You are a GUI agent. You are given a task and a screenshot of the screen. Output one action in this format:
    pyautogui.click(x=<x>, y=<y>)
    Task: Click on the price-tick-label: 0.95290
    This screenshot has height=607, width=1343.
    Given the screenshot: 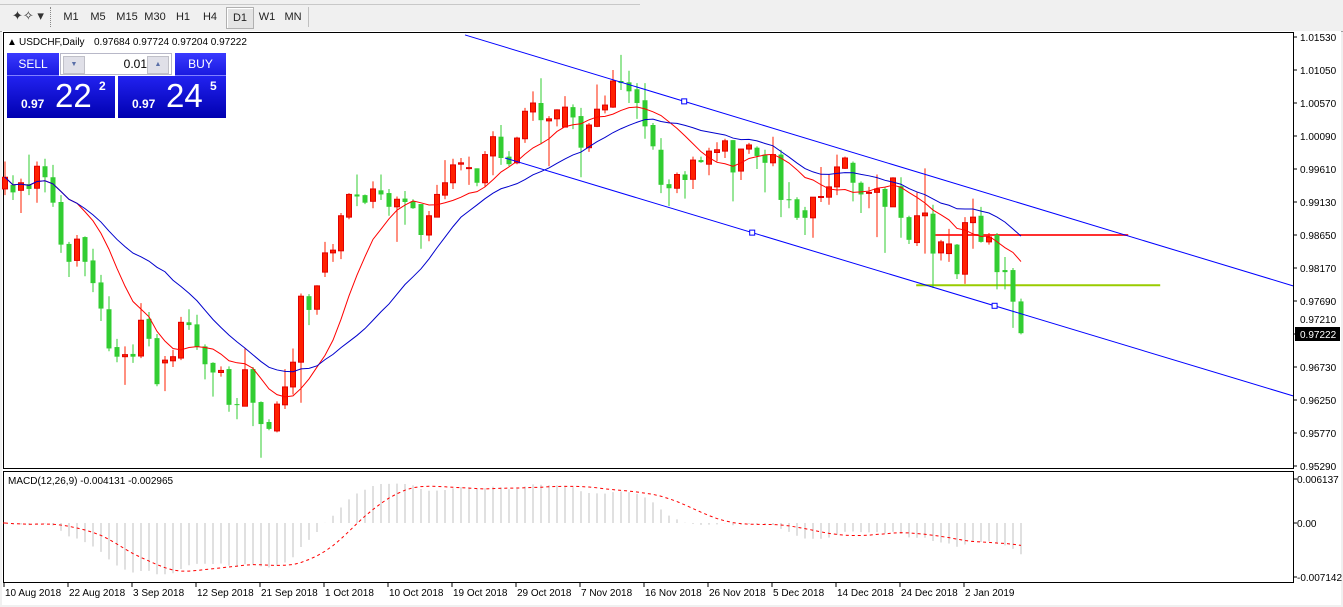 What is the action you would take?
    pyautogui.click(x=1318, y=467)
    